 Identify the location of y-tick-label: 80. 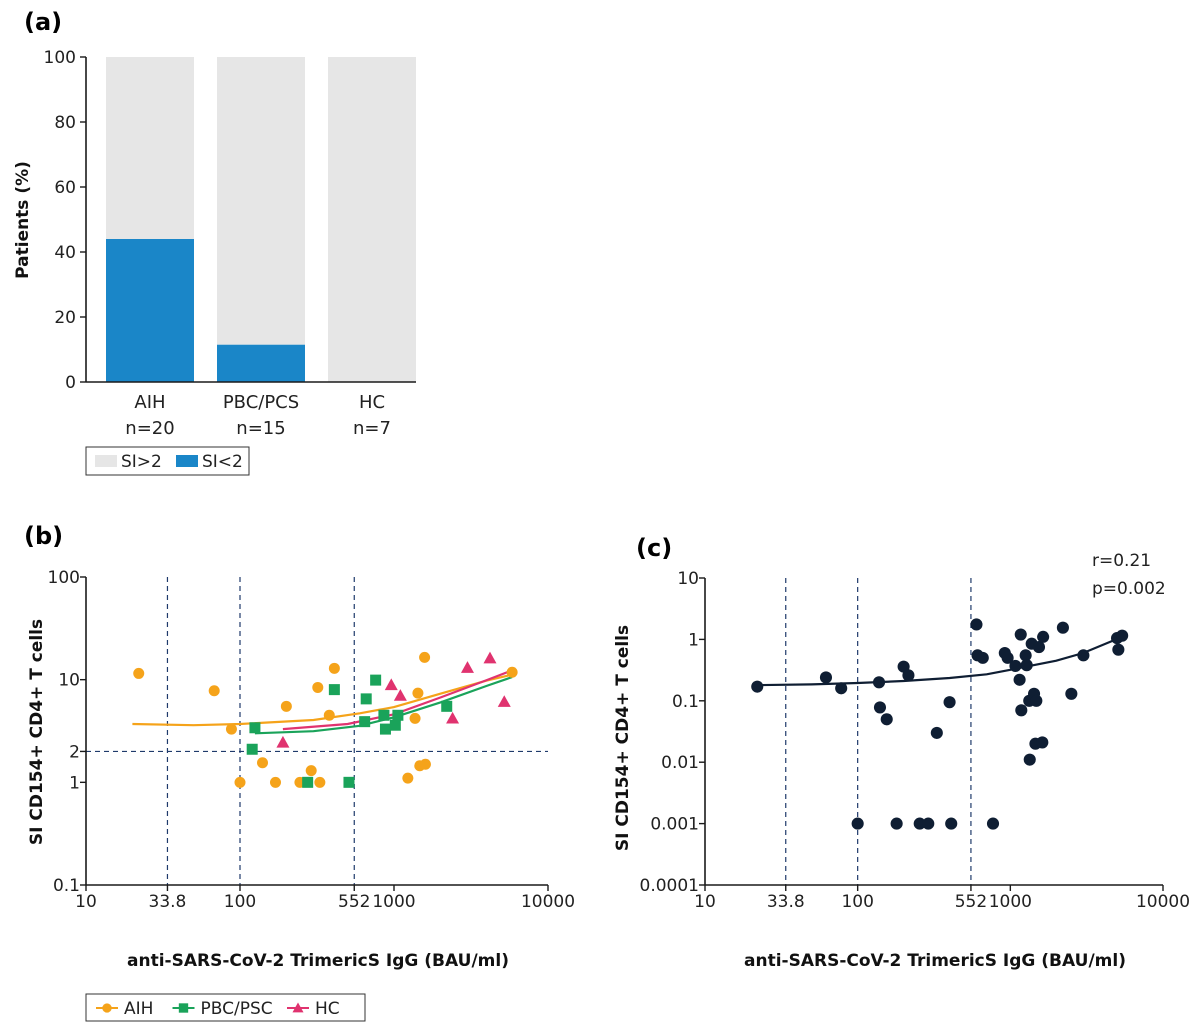
(65, 123).